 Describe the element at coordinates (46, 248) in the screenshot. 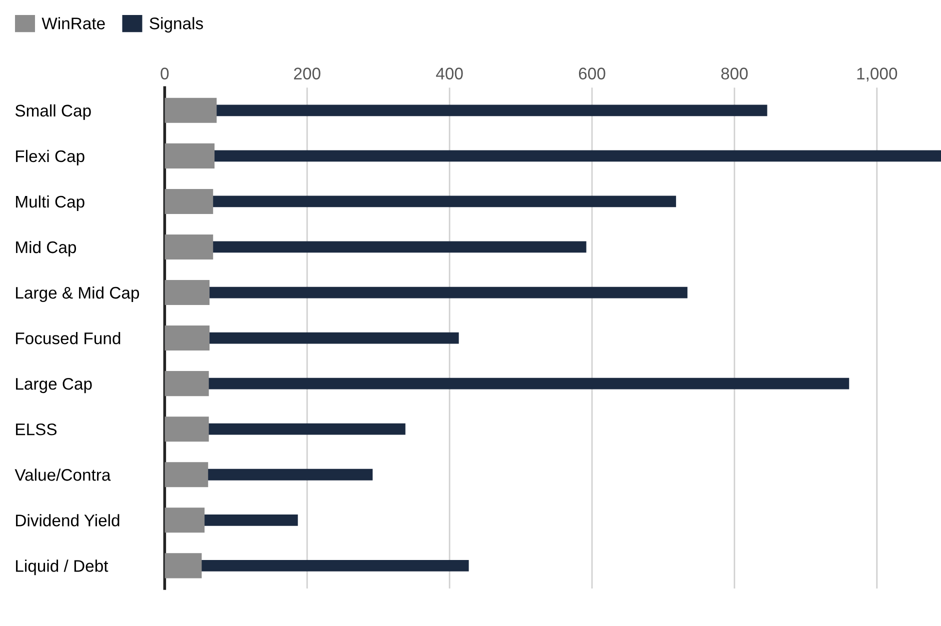

I see `y-tick-label: Mid Cap` at that location.